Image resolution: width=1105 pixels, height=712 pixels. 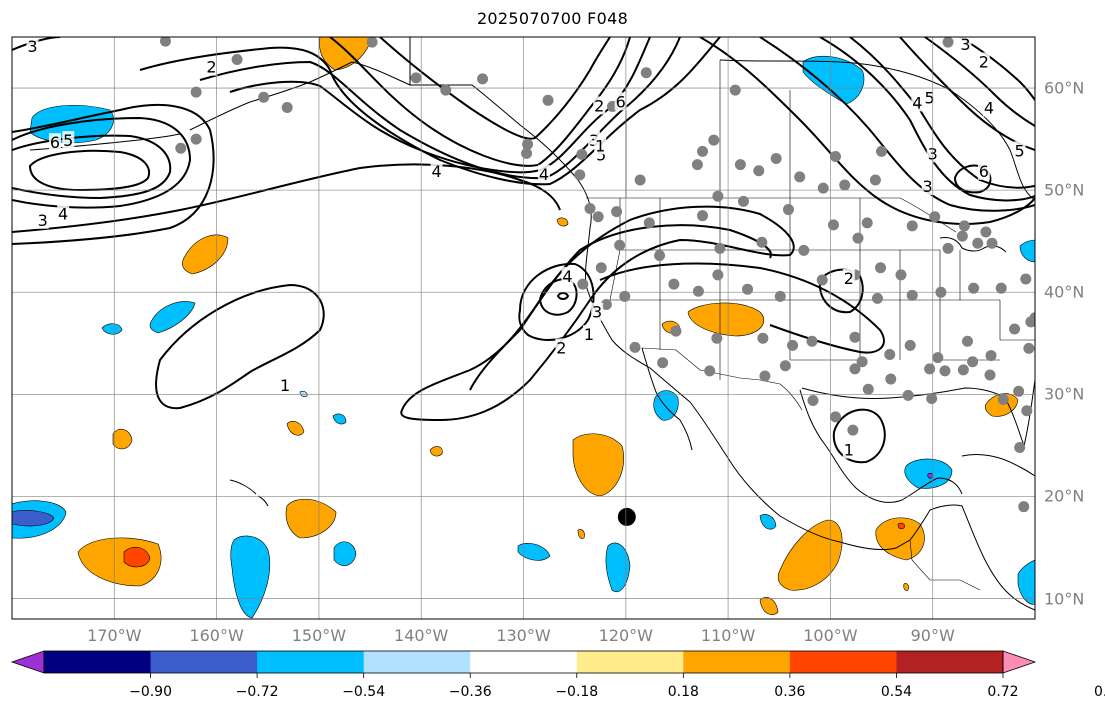 I want to click on contour-label: 1, so click(x=285, y=385).